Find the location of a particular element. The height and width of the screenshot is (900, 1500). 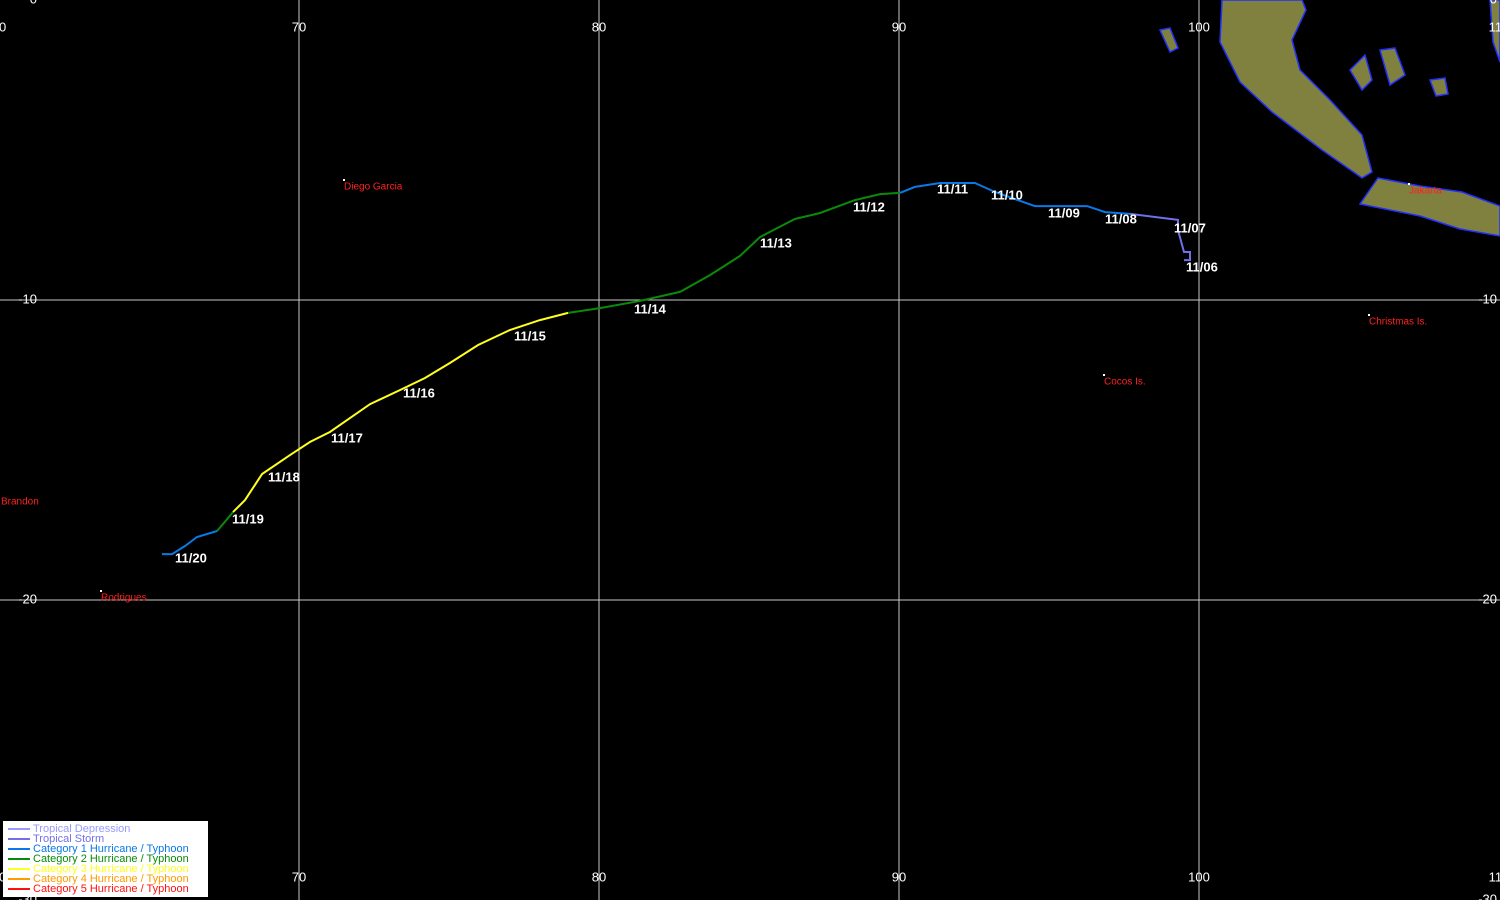

date-label: 11/15 is located at coordinates (530, 335).